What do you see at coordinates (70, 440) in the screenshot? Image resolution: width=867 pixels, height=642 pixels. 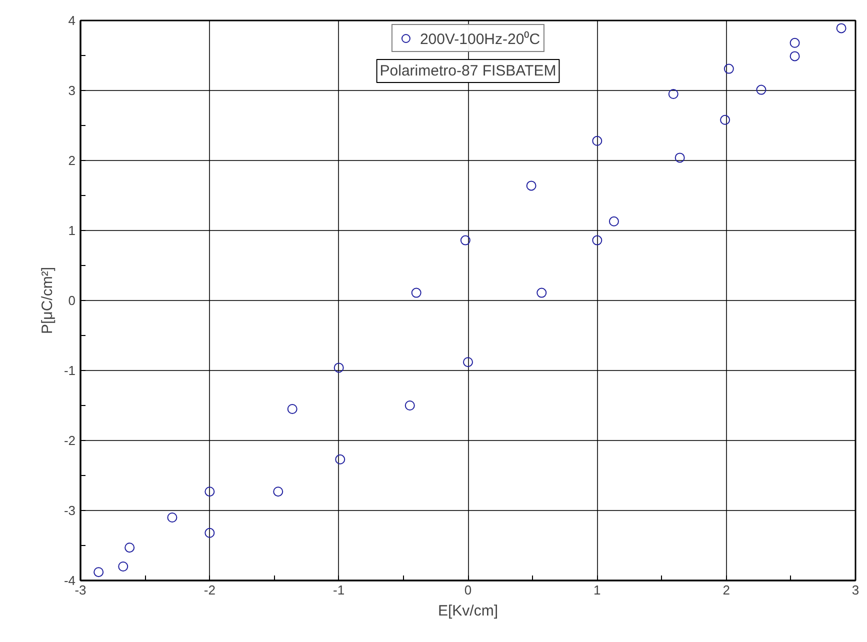 I see `y-tick-label: -2` at bounding box center [70, 440].